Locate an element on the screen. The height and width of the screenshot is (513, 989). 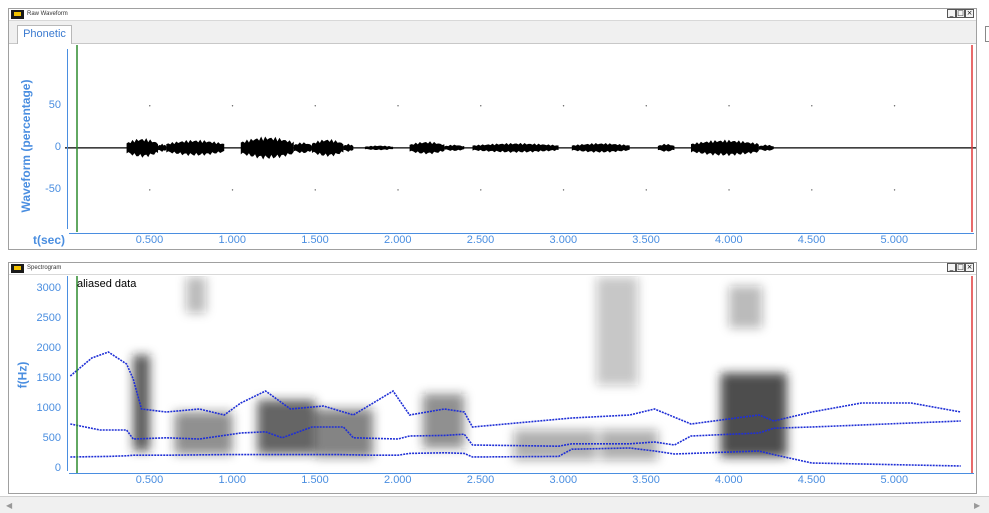
spectrogram-x-tick-label: 1.500 is located at coordinates (315, 480).